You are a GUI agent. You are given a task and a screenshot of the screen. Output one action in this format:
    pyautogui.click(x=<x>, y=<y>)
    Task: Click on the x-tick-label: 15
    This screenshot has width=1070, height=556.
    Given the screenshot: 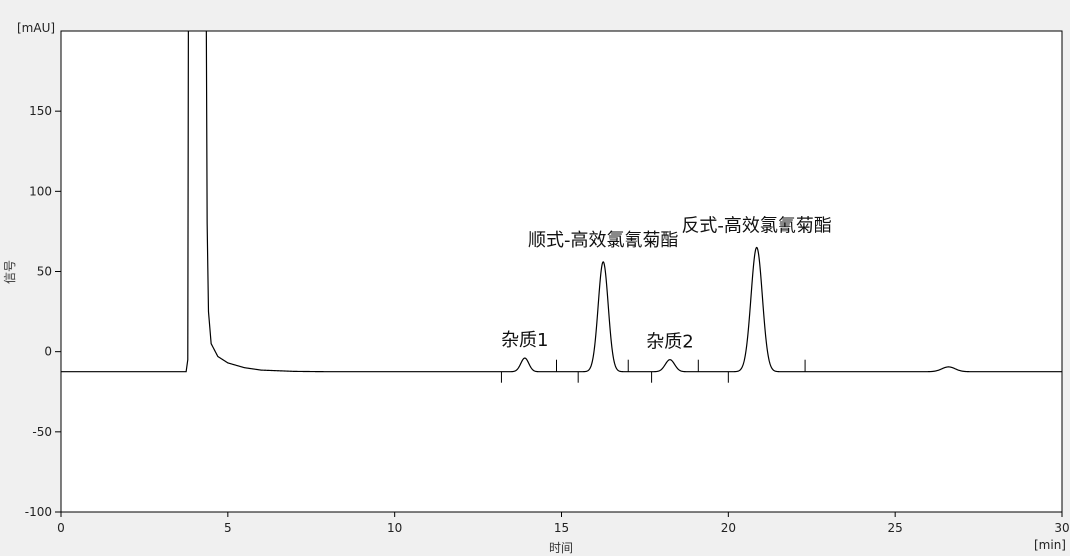 What is the action you would take?
    pyautogui.click(x=561, y=528)
    